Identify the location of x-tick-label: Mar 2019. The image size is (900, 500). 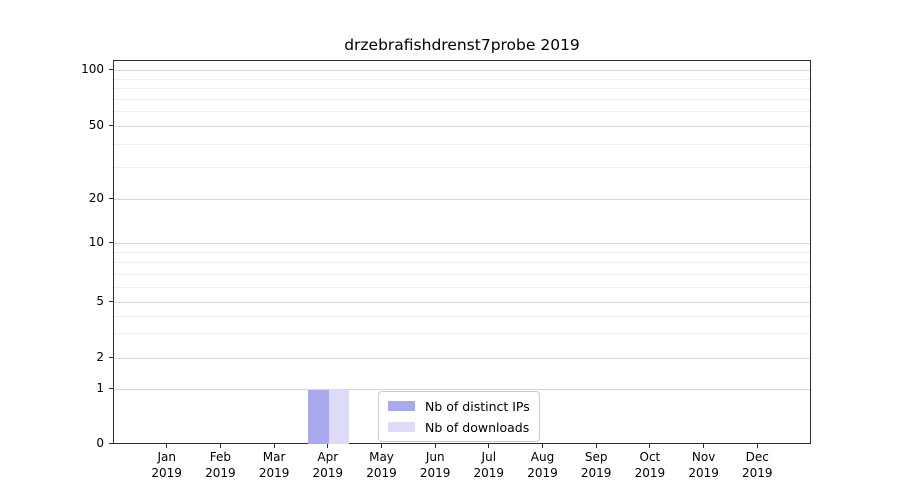
(274, 465).